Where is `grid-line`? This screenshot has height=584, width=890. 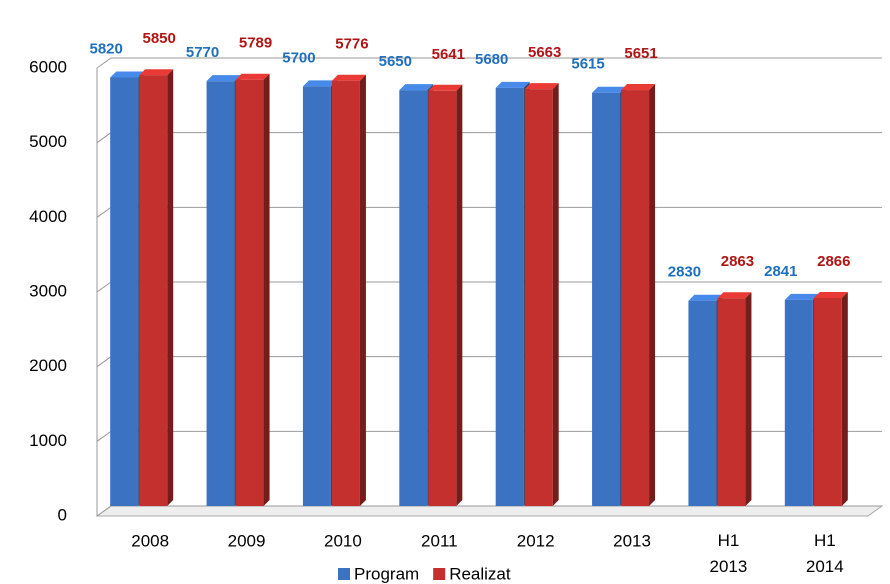
grid-line is located at coordinates (489, 63).